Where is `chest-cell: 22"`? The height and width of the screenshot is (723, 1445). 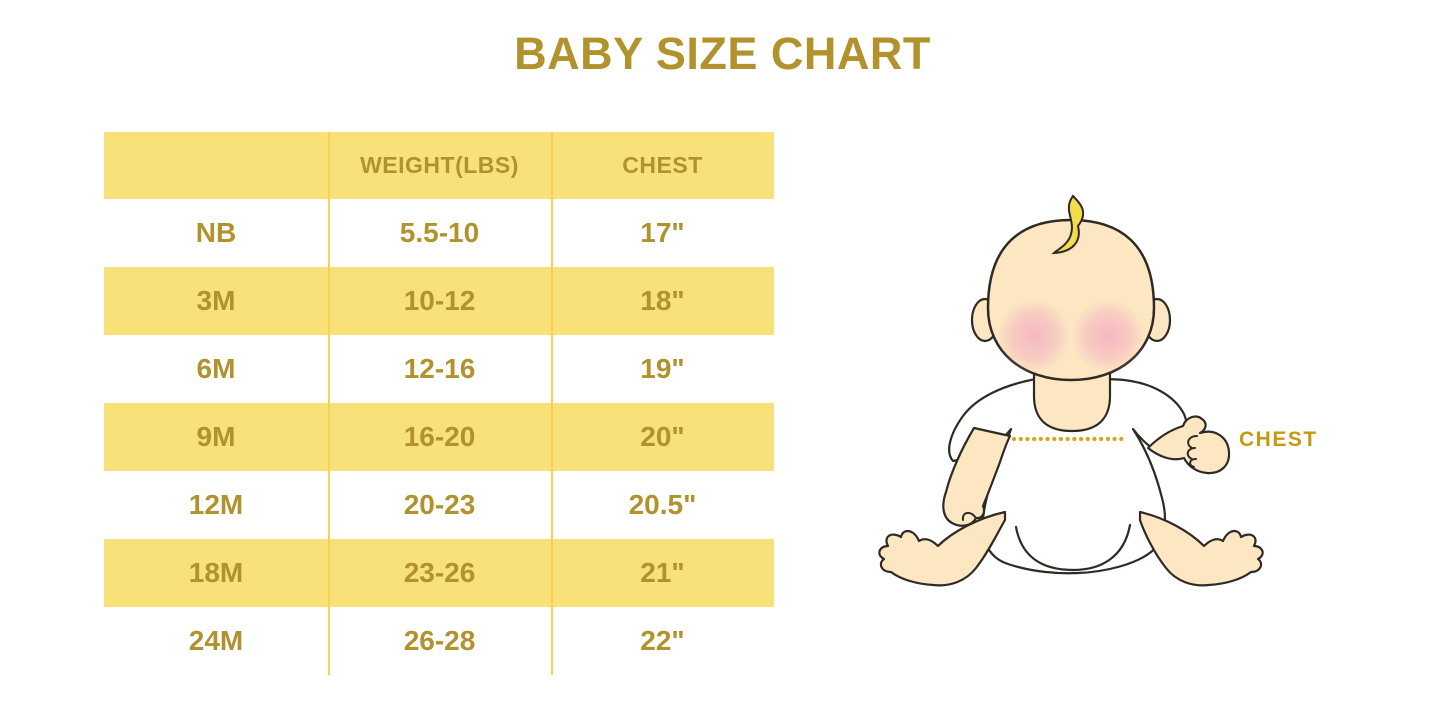 chest-cell: 22" is located at coordinates (662, 640).